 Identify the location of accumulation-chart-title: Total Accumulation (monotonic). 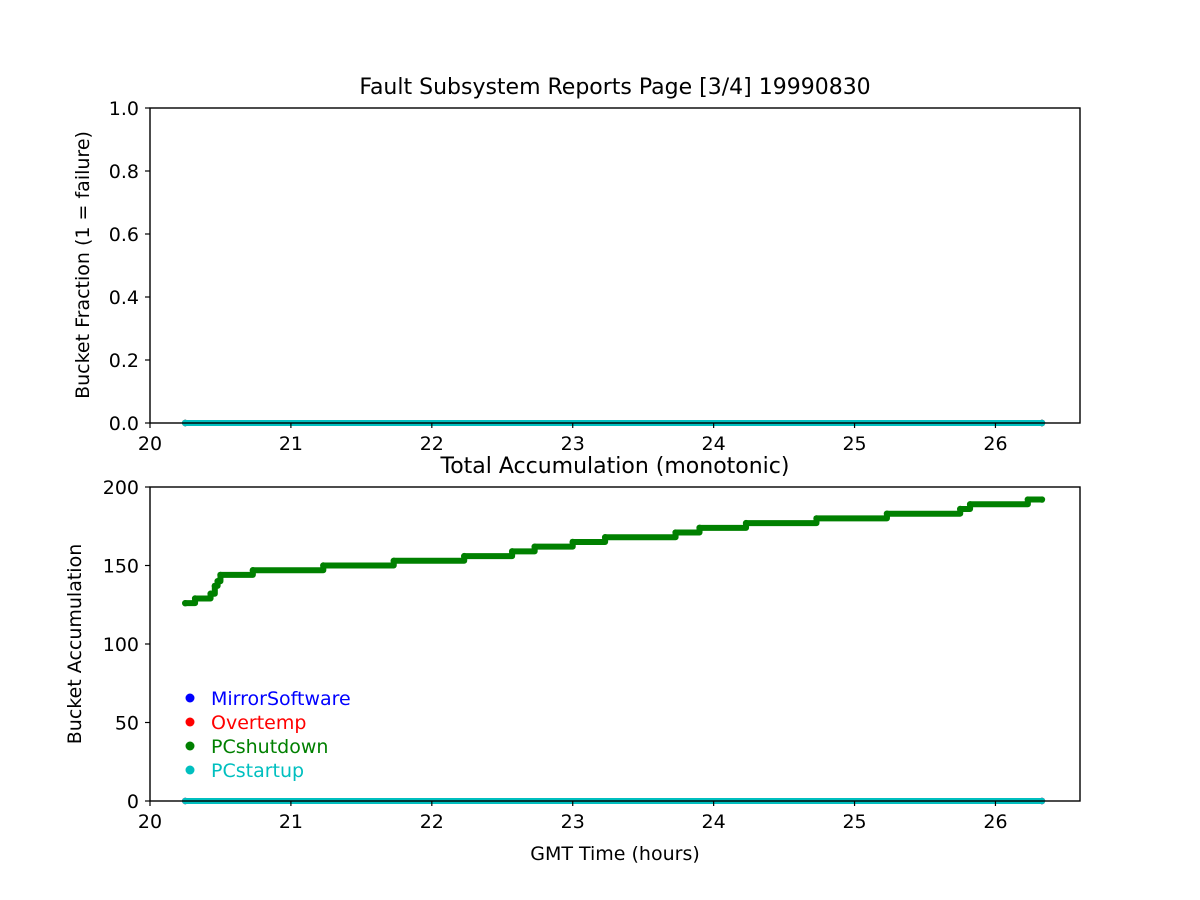
(615, 466).